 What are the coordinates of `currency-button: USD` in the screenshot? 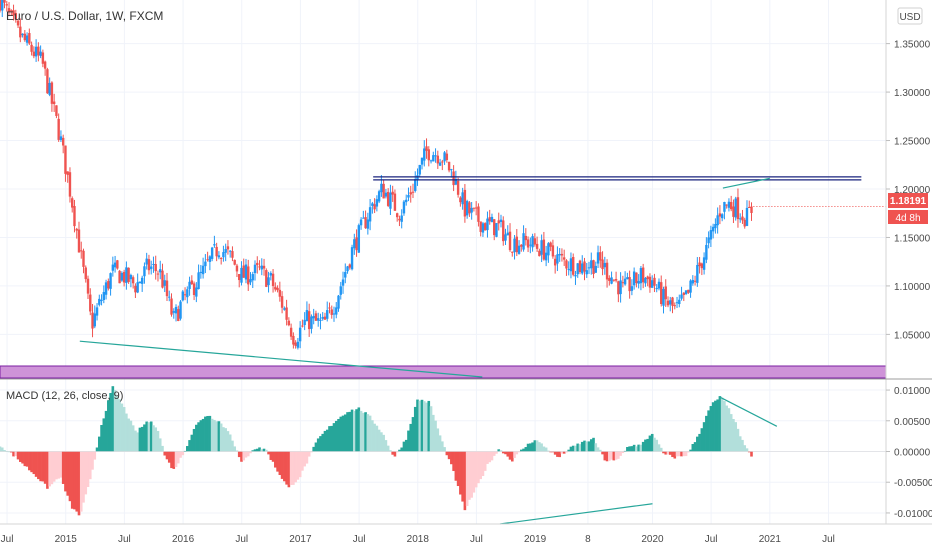 It's located at (909, 17).